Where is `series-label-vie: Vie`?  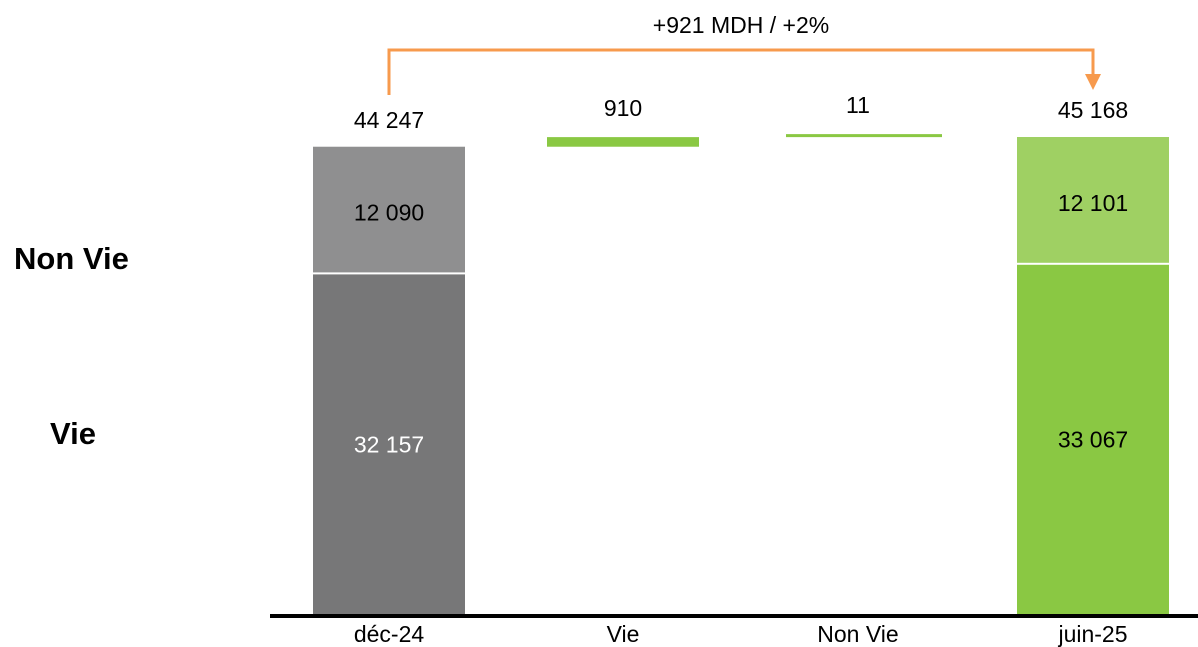 series-label-vie: Vie is located at coordinates (73, 433).